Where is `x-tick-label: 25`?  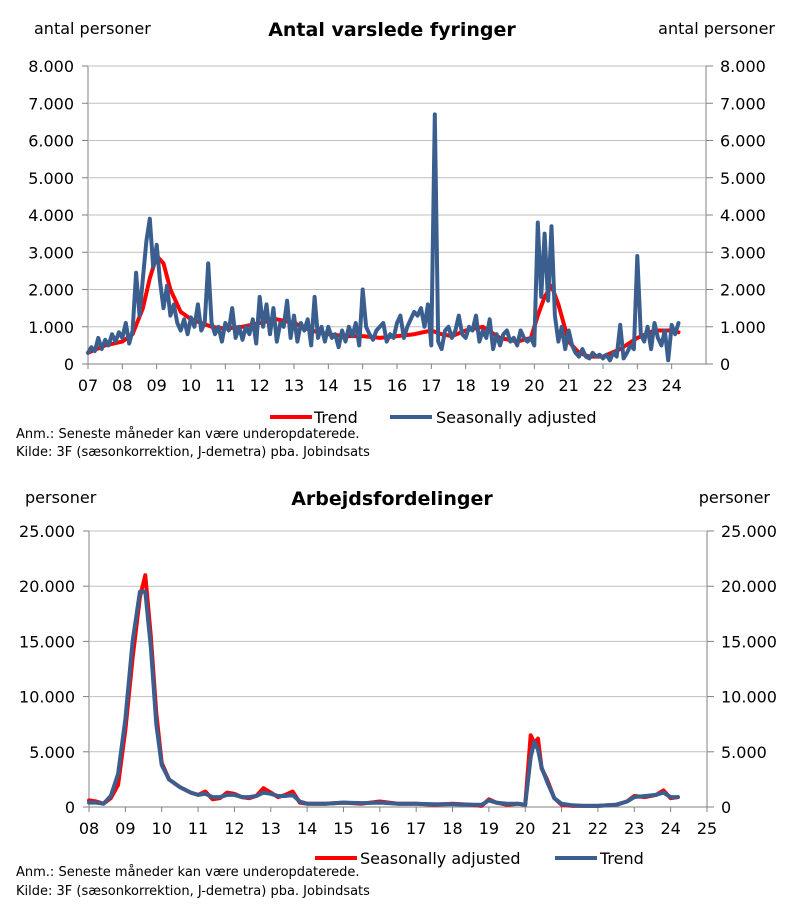 x-tick-label: 25 is located at coordinates (707, 828).